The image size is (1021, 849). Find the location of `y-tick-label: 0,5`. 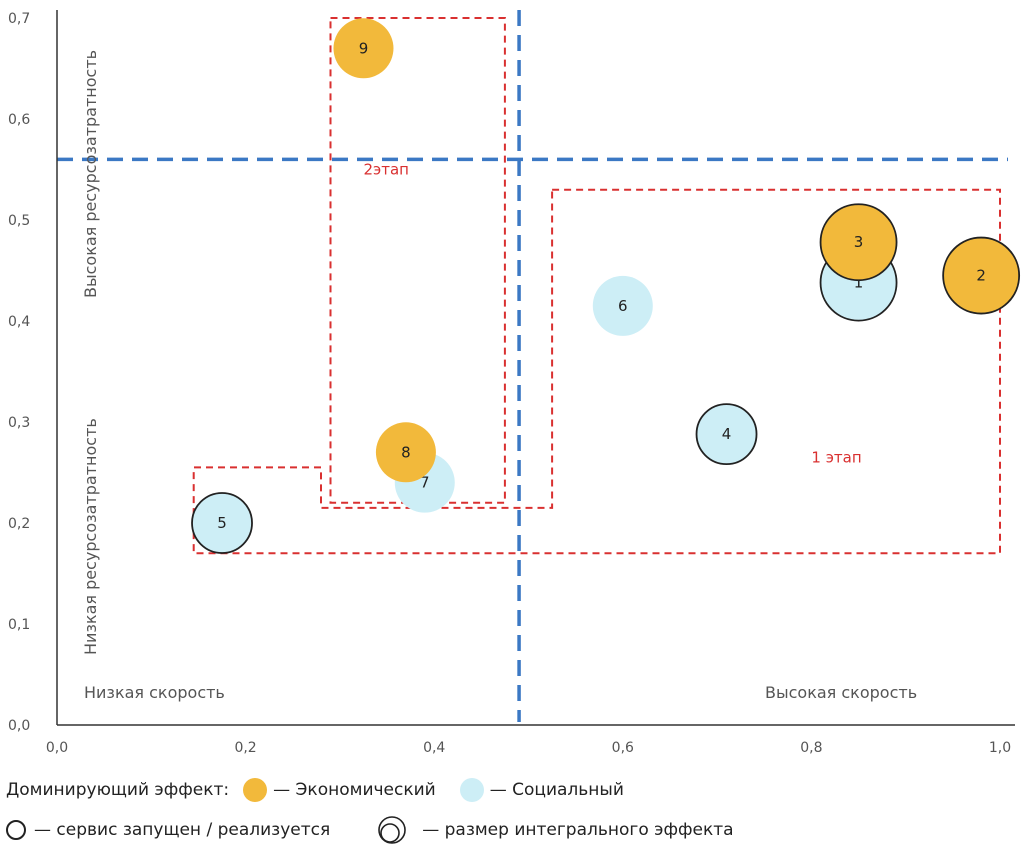

y-tick-label: 0,5 is located at coordinates (19, 221).